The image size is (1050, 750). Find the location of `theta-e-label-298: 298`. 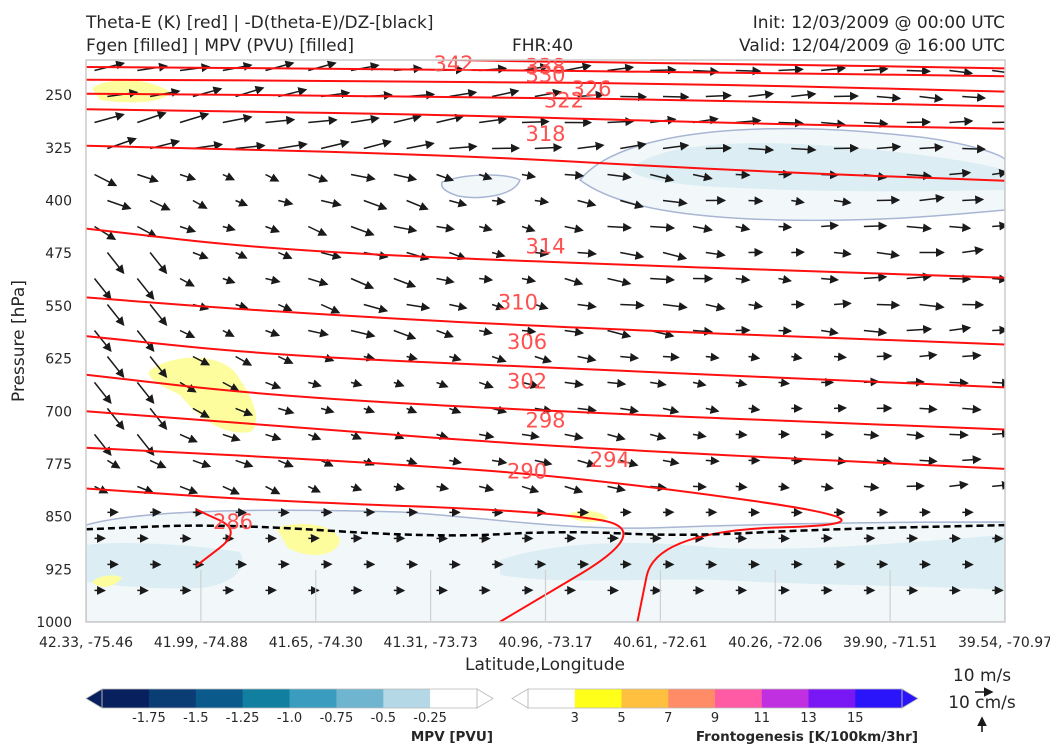

theta-e-label-298: 298 is located at coordinates (545, 421).